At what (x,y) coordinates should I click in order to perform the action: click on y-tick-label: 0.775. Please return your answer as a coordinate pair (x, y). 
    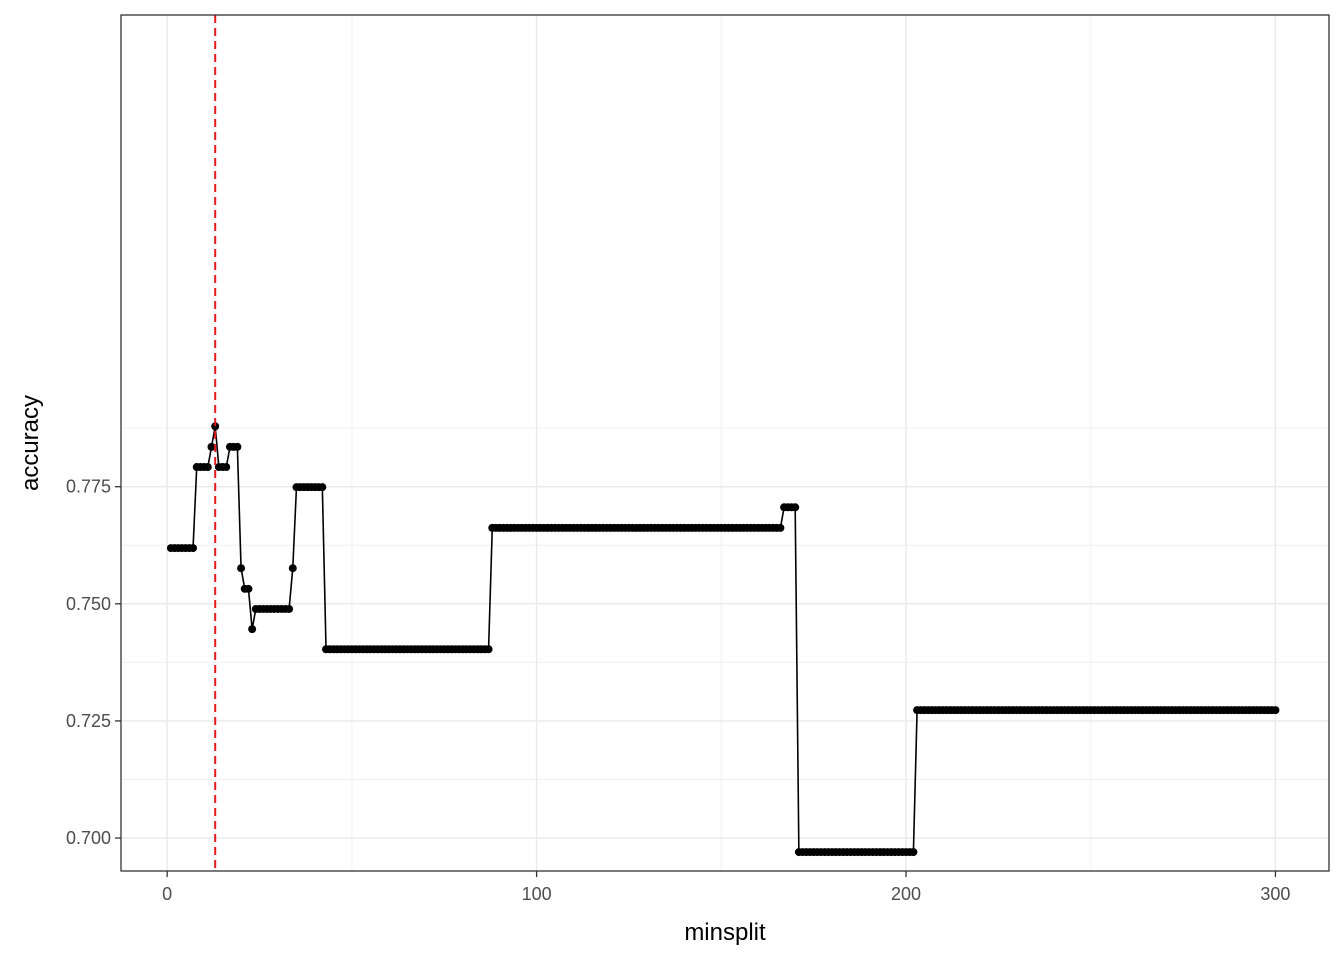
    Looking at the image, I should click on (88, 487).